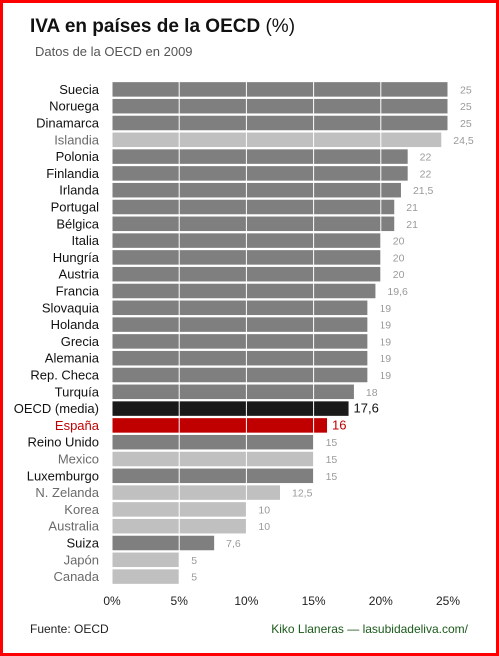  I want to click on category-label: Hungría, so click(76, 257).